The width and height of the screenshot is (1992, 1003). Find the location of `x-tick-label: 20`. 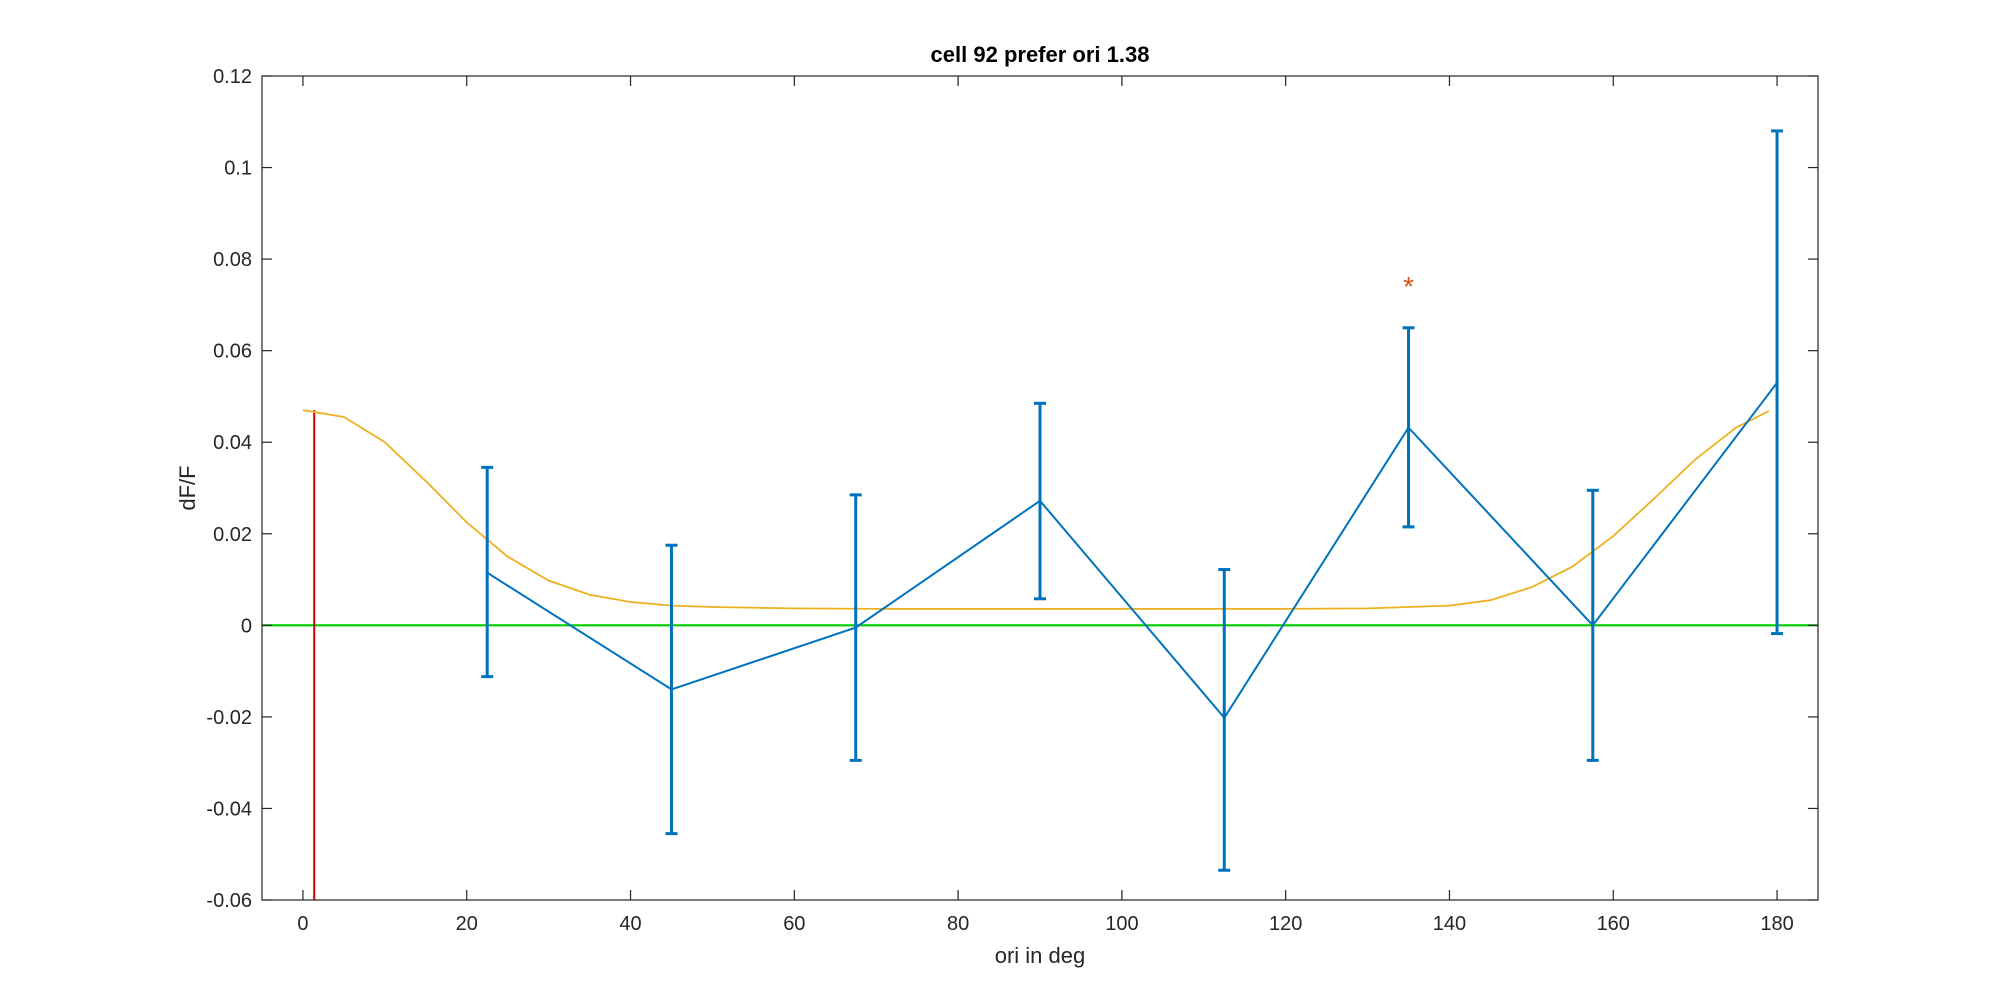

x-tick-label: 20 is located at coordinates (467, 924).